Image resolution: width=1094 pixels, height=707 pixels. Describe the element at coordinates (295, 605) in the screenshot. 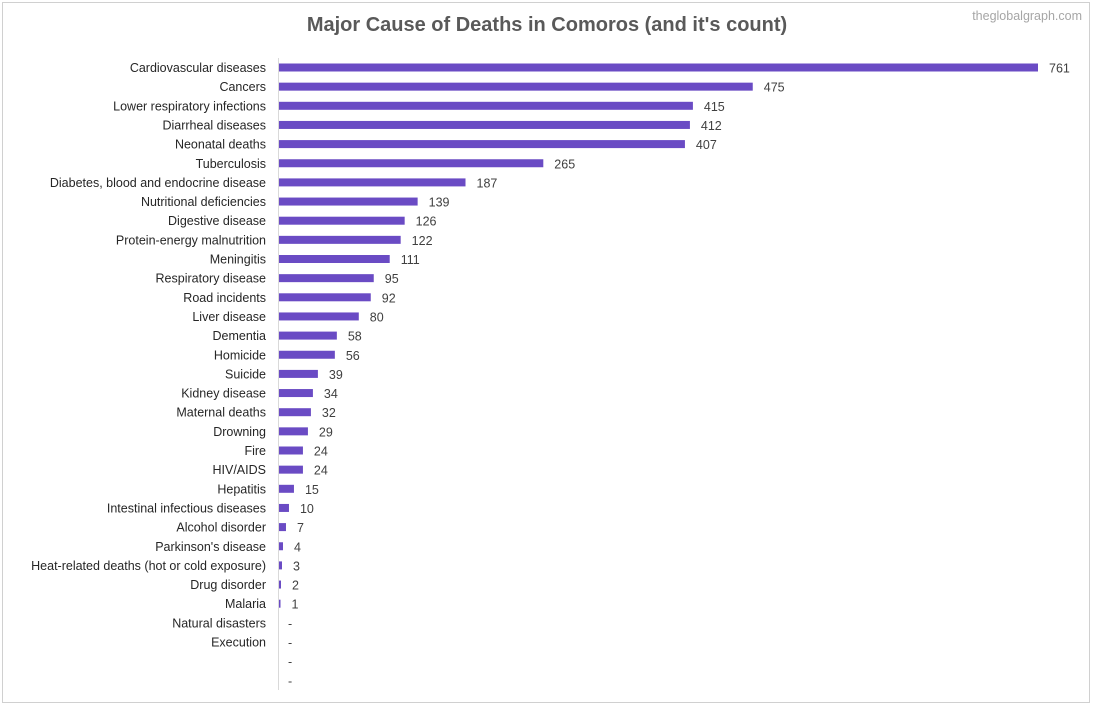

I see `value-label: 1` at that location.